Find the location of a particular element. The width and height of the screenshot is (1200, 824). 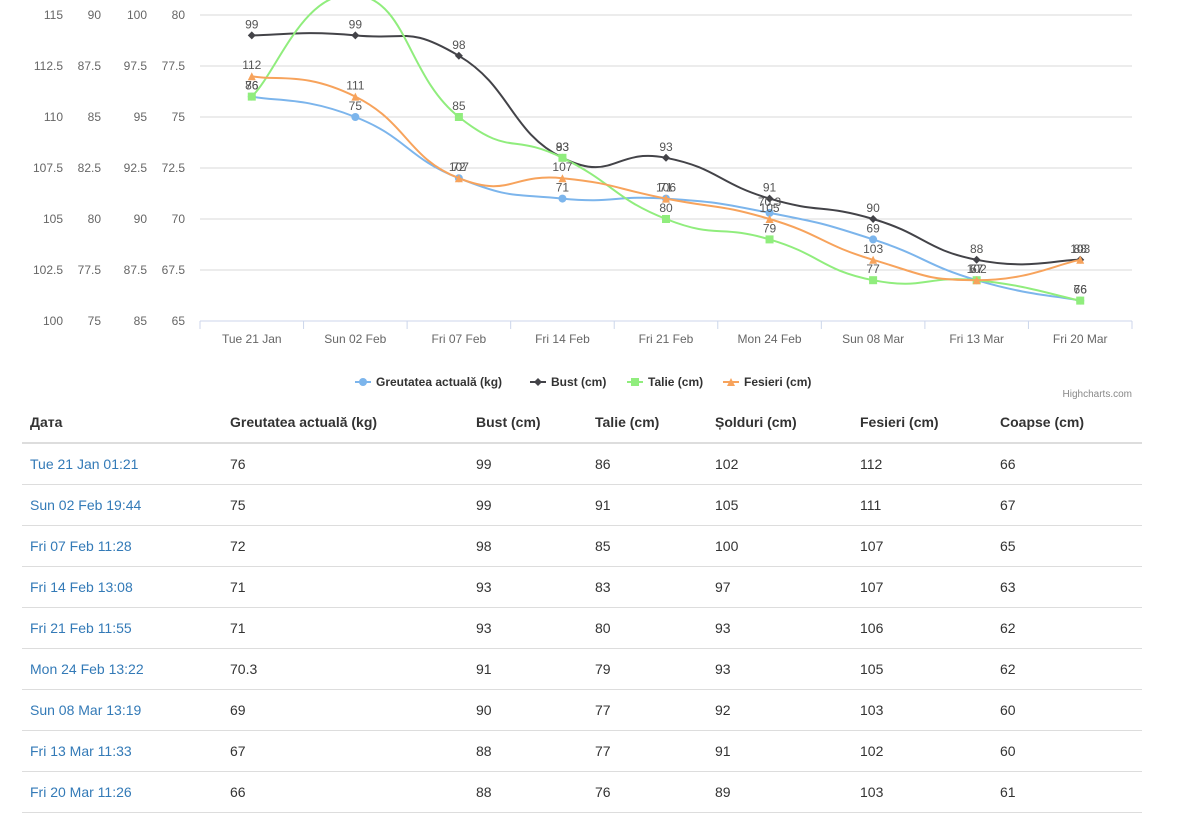

cell-date: Fri 20 Mar 11:26 is located at coordinates (122, 792).